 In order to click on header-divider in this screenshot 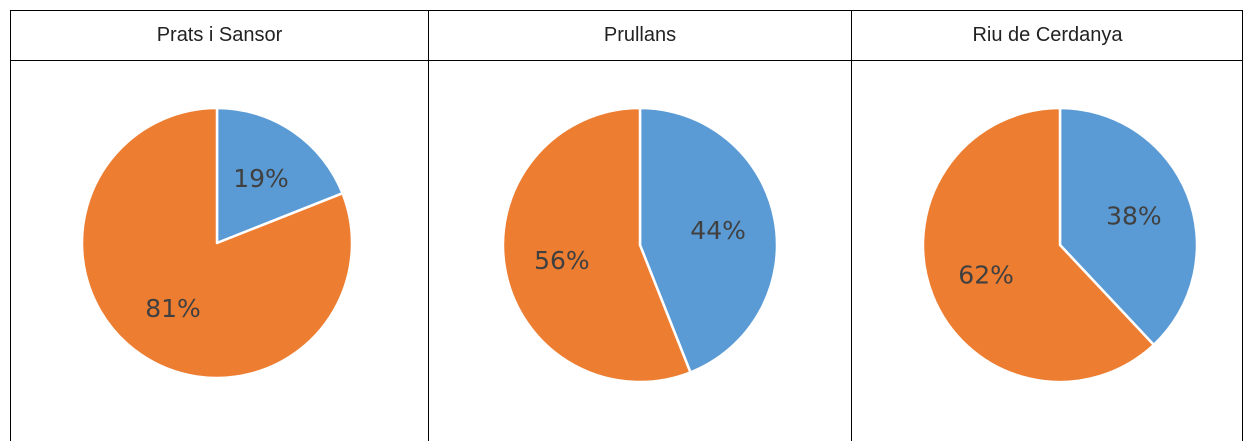, I will do `click(626, 60)`.